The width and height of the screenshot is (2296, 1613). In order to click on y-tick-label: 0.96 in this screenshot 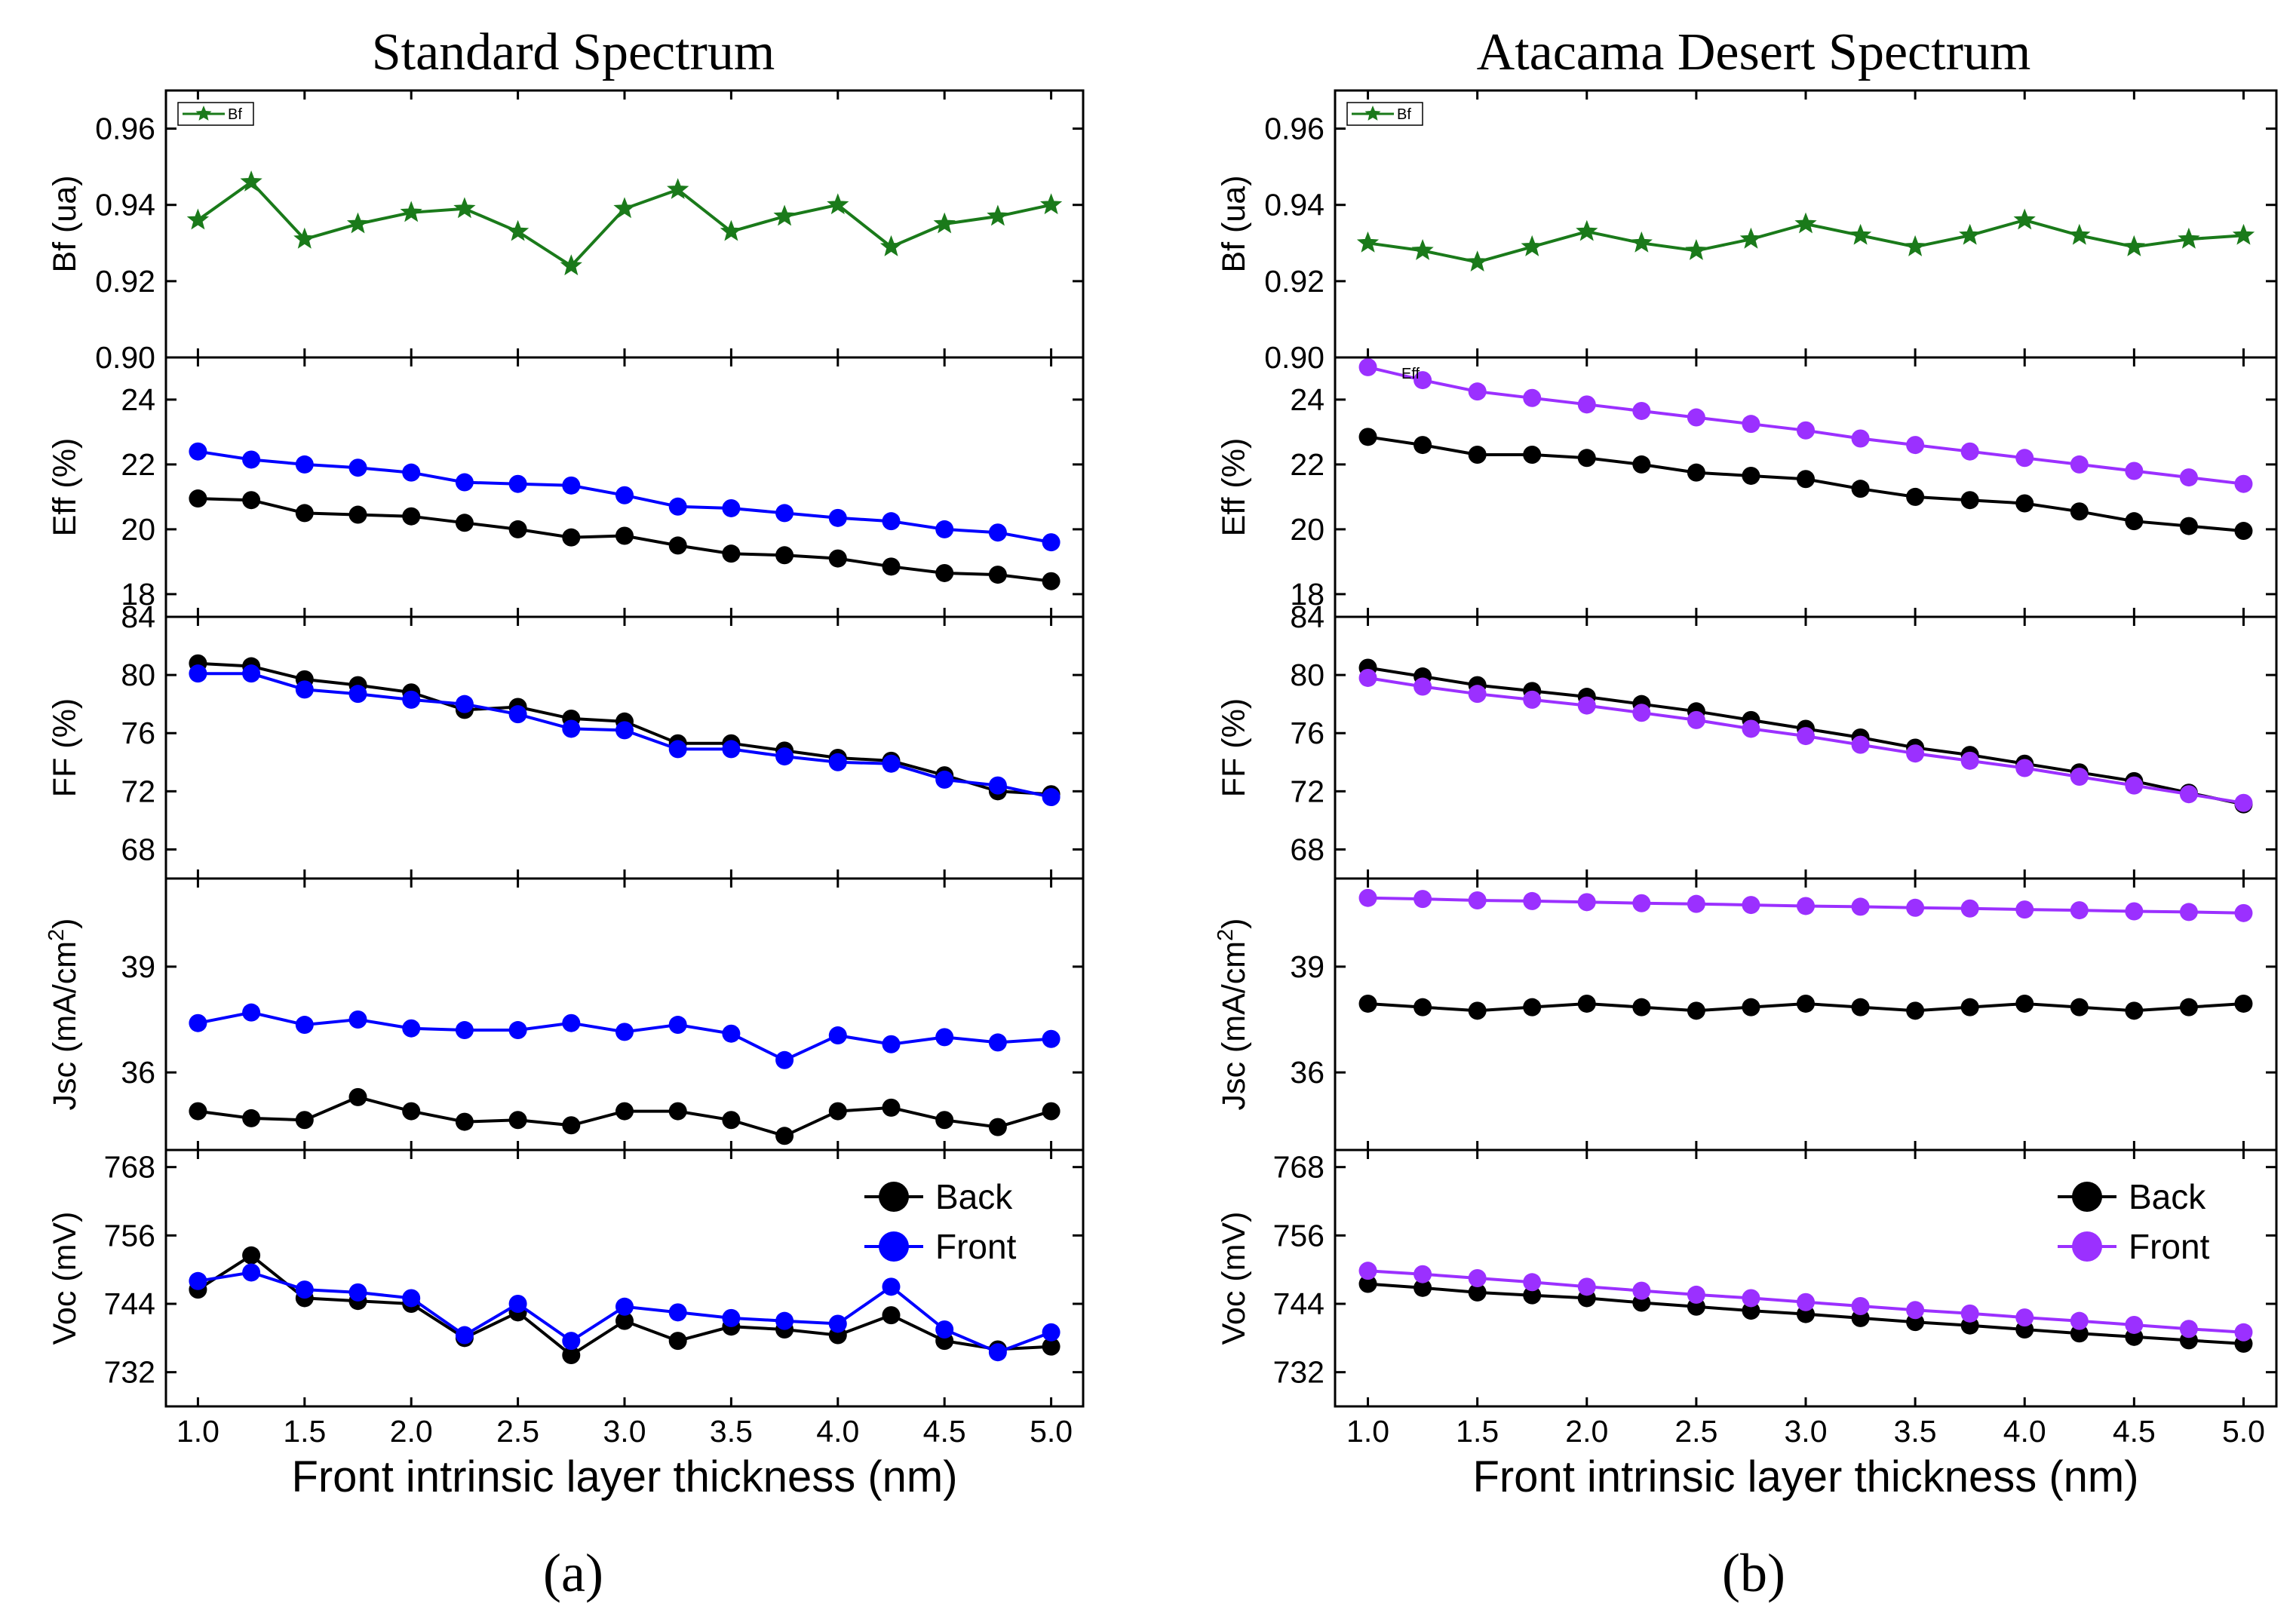, I will do `click(125, 129)`.